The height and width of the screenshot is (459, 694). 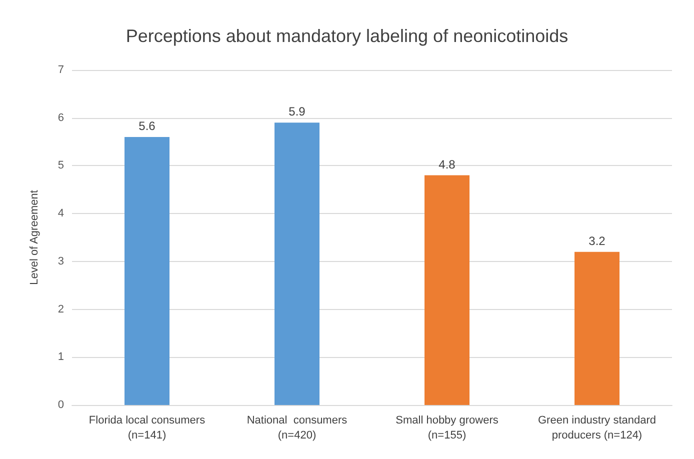 What do you see at coordinates (61, 214) in the screenshot?
I see `y-tick-label: 4` at bounding box center [61, 214].